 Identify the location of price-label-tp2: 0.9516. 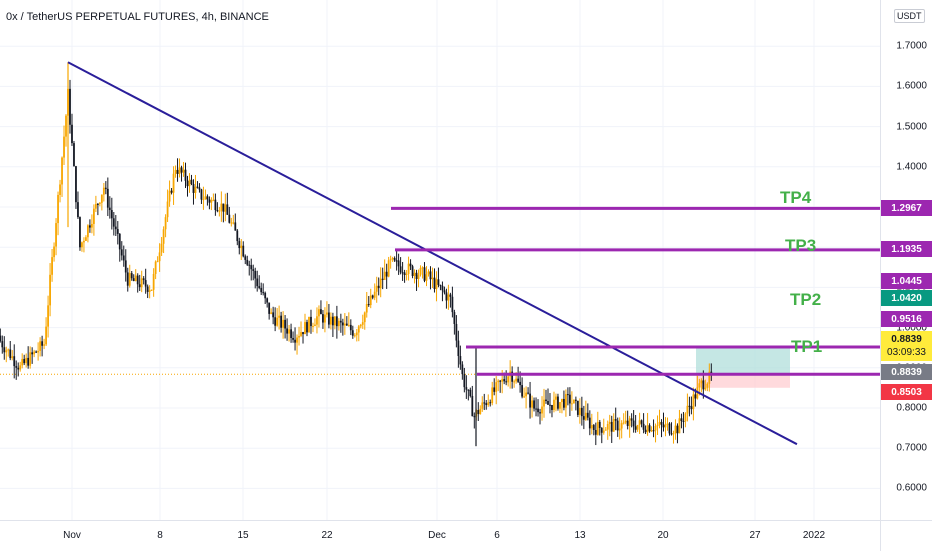
(906, 319).